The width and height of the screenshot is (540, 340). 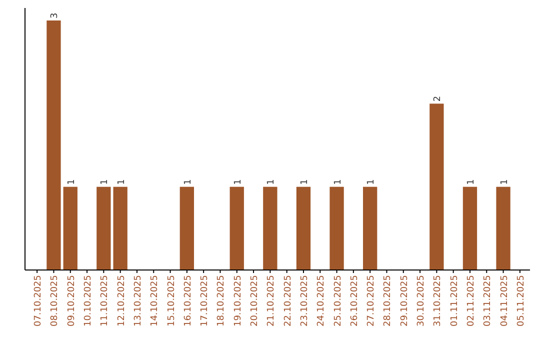 What do you see at coordinates (55, 15) in the screenshot?
I see `data-label: 3` at bounding box center [55, 15].